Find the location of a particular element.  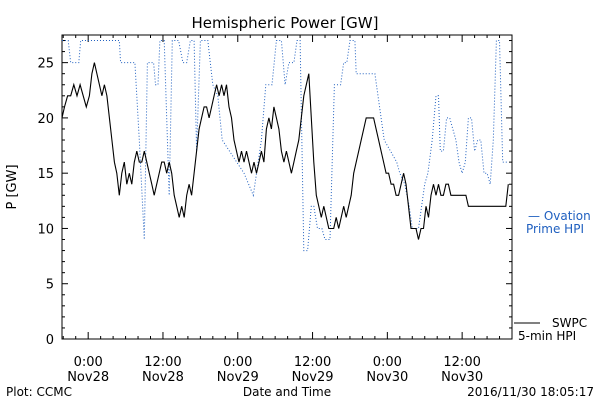

y-tick-label: 10 is located at coordinates (45, 229).